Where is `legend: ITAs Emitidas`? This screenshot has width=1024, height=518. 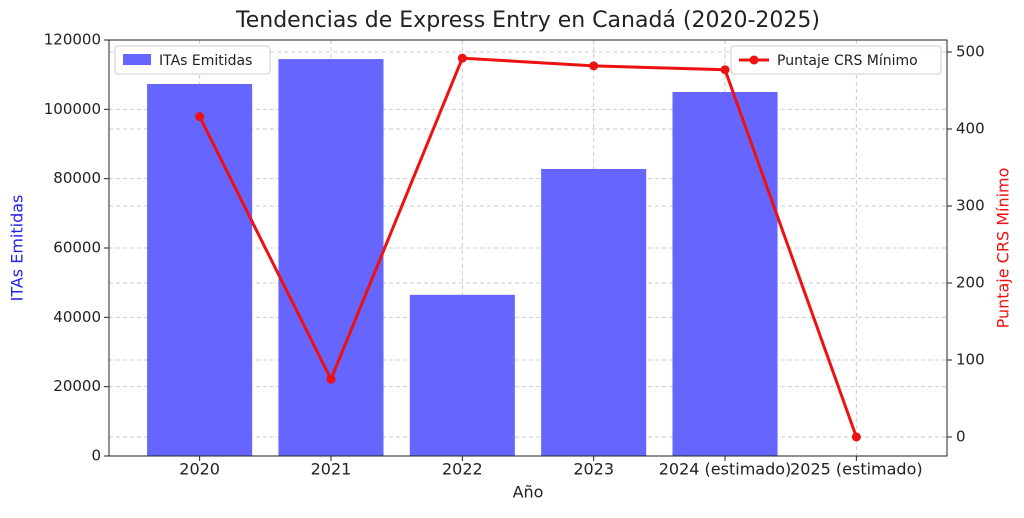 legend: ITAs Emitidas is located at coordinates (192, 60).